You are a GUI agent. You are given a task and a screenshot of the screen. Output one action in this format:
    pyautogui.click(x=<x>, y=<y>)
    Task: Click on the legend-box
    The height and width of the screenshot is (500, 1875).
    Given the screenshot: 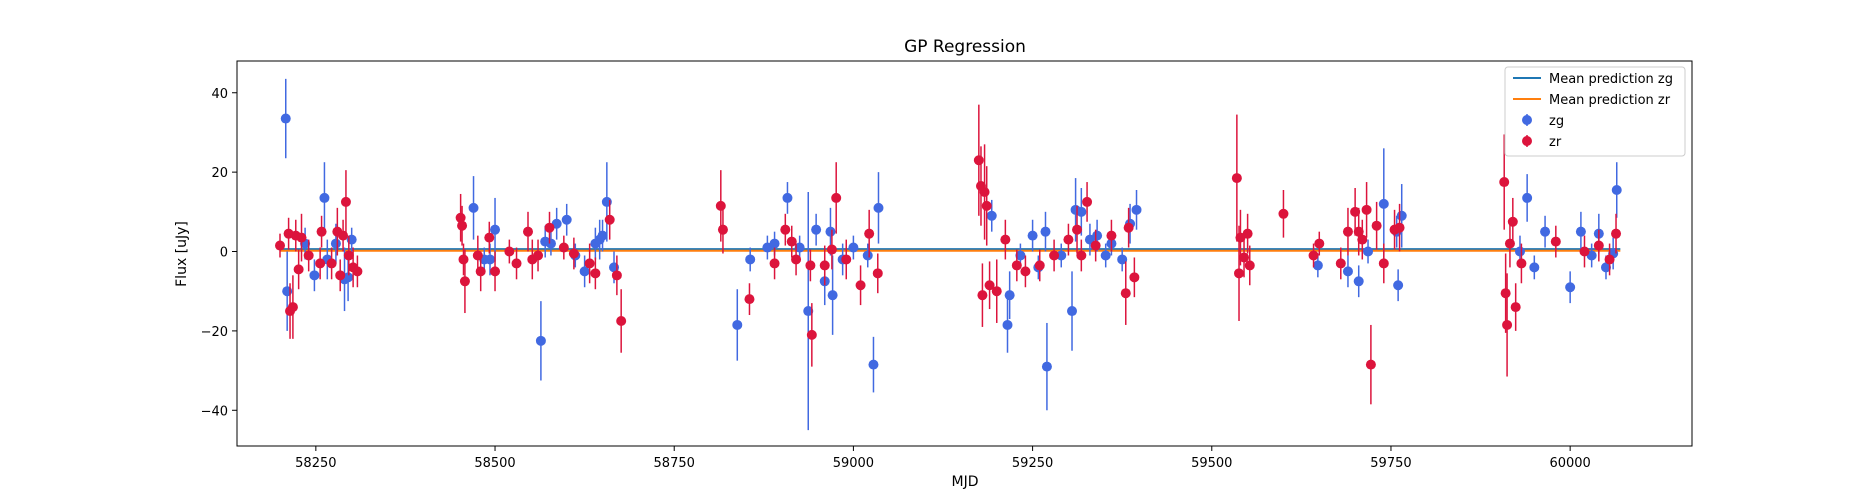 What is the action you would take?
    pyautogui.click(x=1595, y=111)
    